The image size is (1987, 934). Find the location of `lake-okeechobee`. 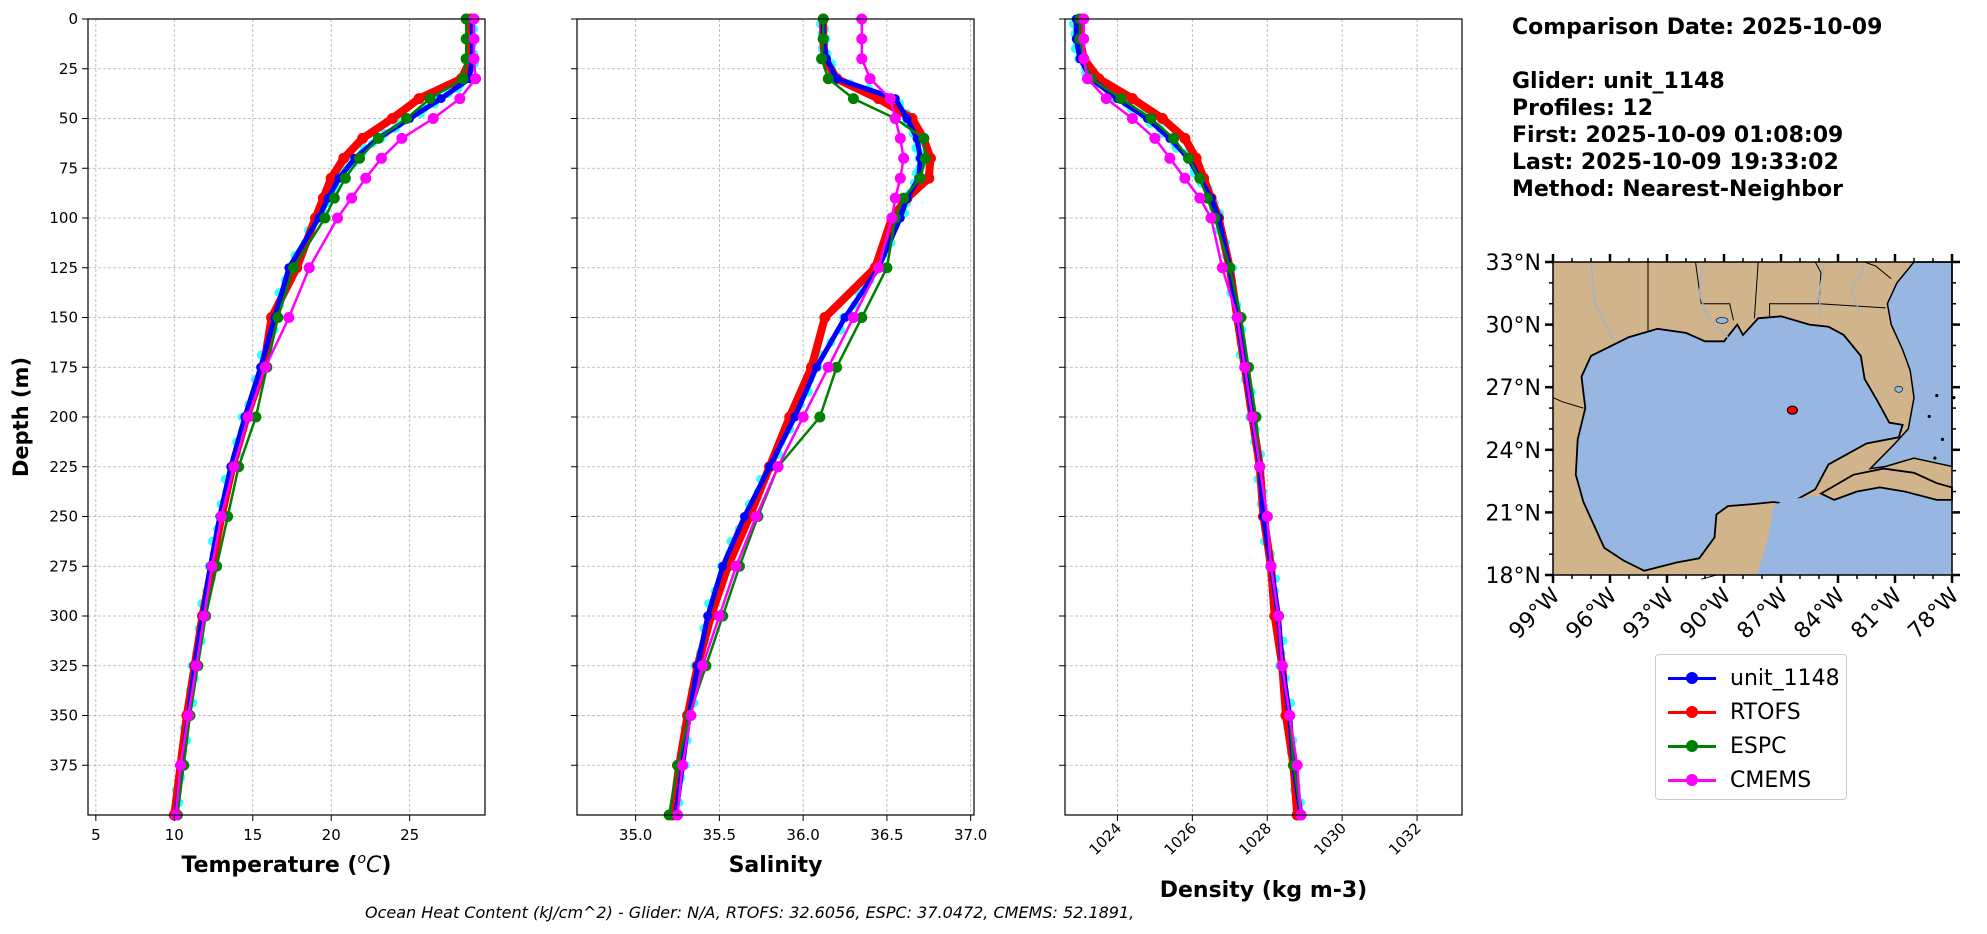

lake-okeechobee is located at coordinates (1899, 389).